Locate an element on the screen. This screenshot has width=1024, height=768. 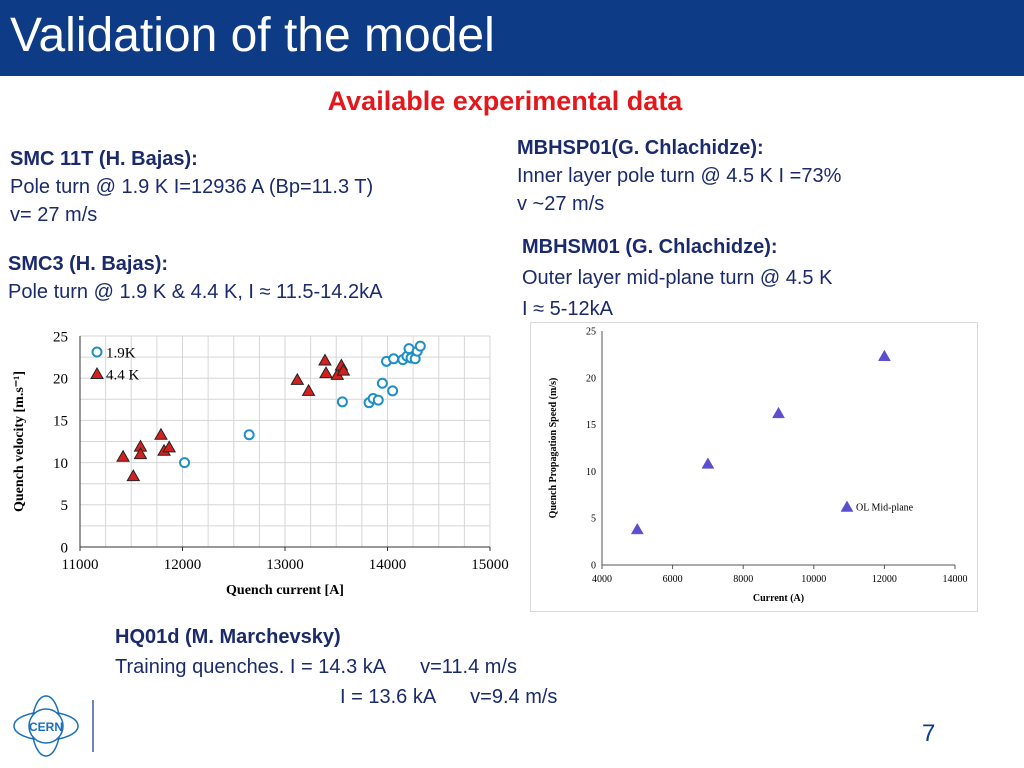
hq01d-heading: HQ01d (M. Marchevsky) is located at coordinates (228, 637).